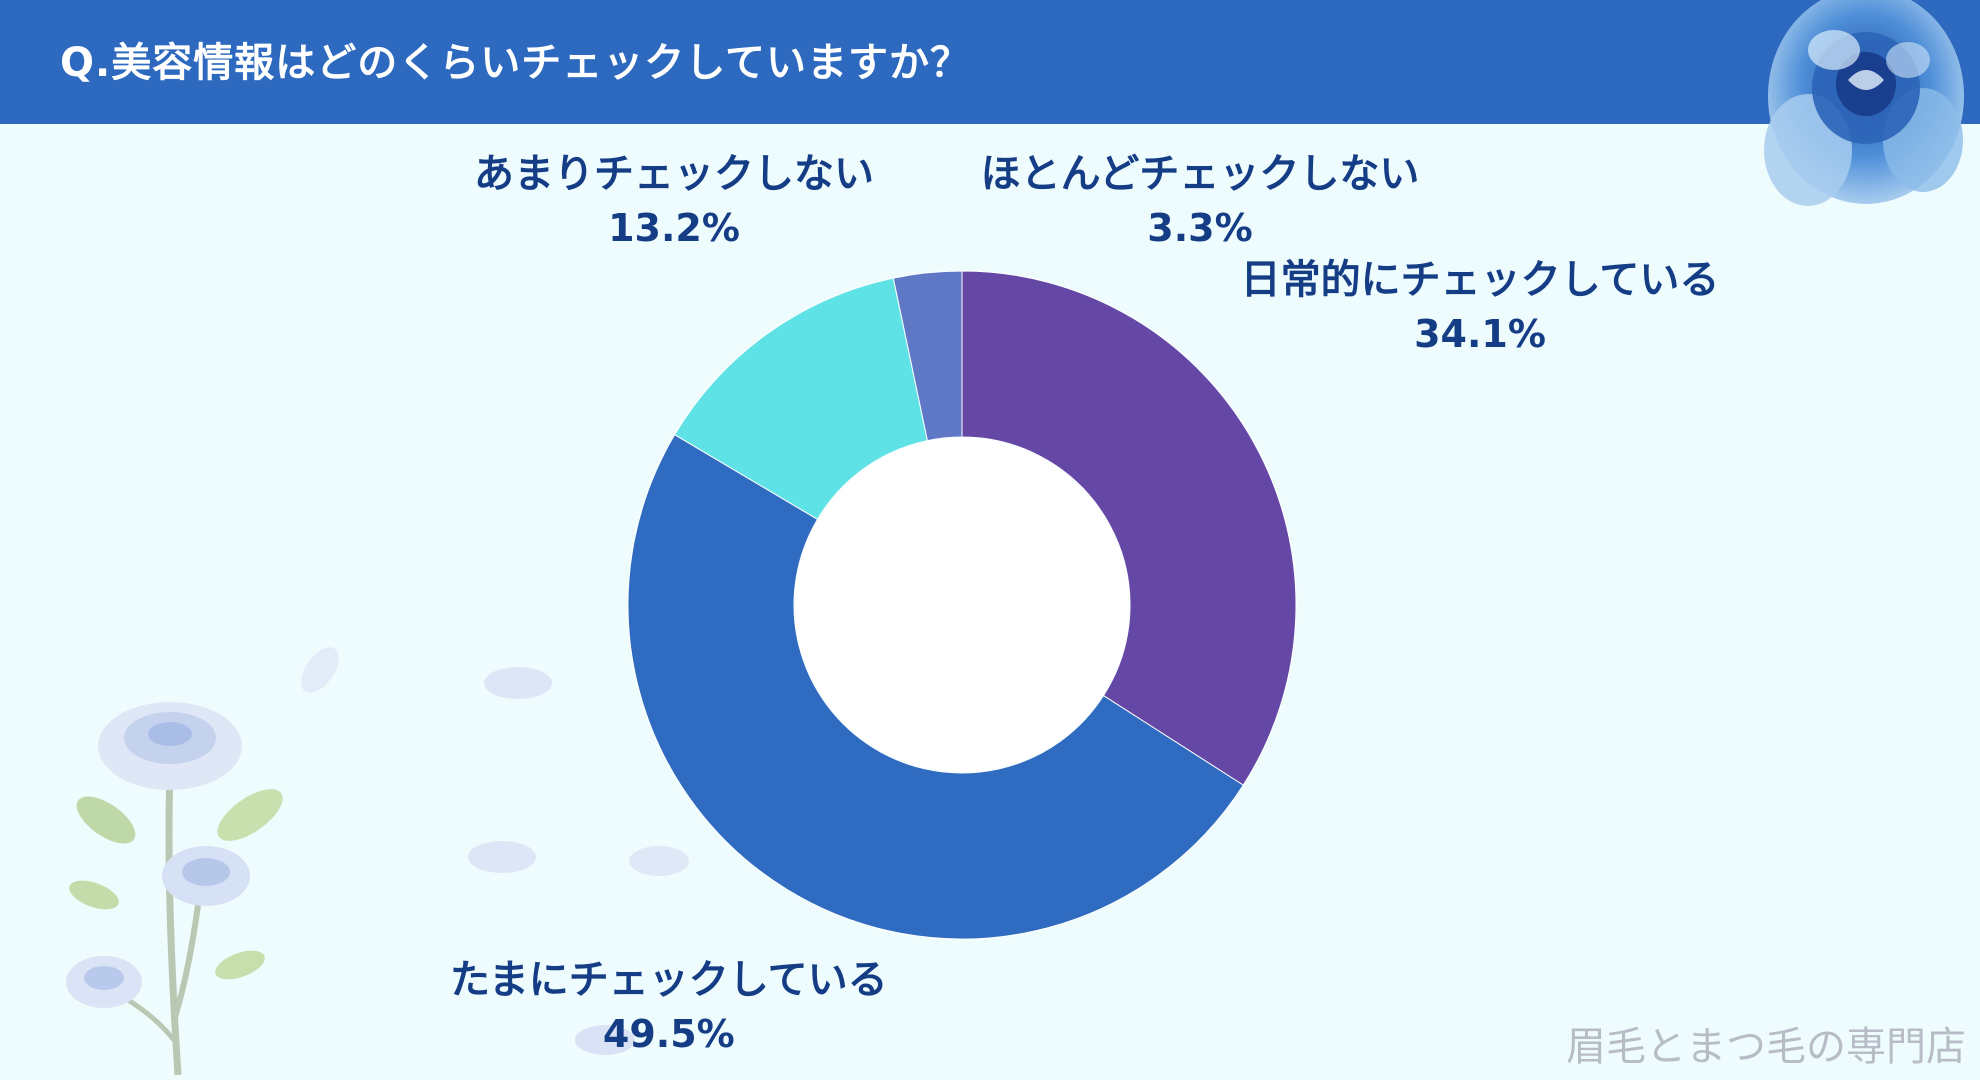 The width and height of the screenshot is (1980, 1080). I want to click on legend-label: 日常的にチェックしている, so click(1480, 280).